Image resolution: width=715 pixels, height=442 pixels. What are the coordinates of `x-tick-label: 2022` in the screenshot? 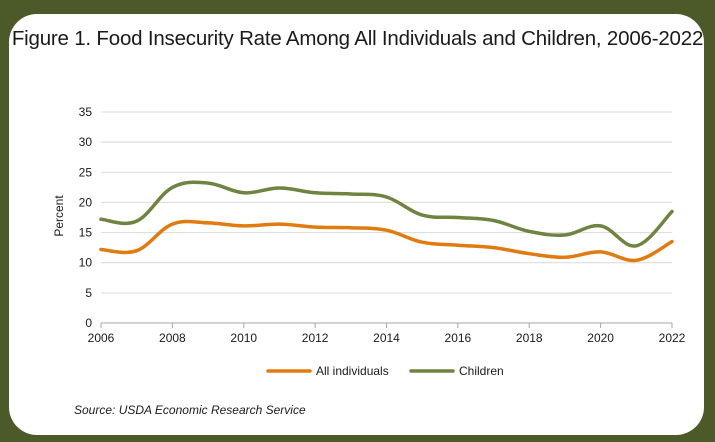 It's located at (672, 338).